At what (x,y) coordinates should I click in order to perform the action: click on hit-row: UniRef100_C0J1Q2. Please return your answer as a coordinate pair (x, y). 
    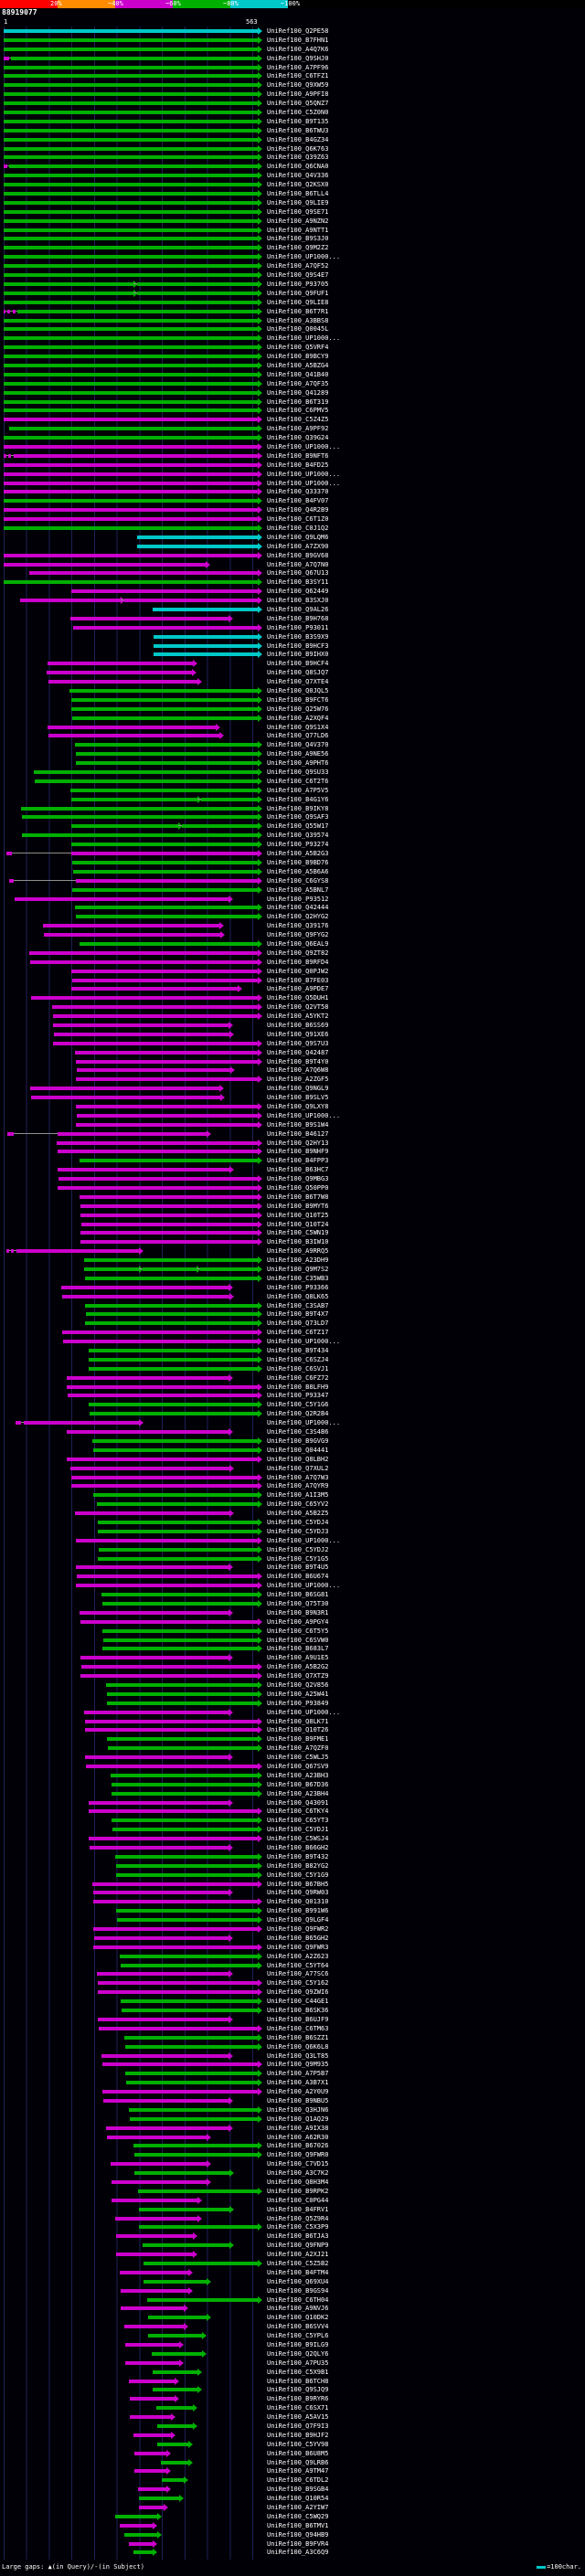
    Looking at the image, I should click on (293, 528).